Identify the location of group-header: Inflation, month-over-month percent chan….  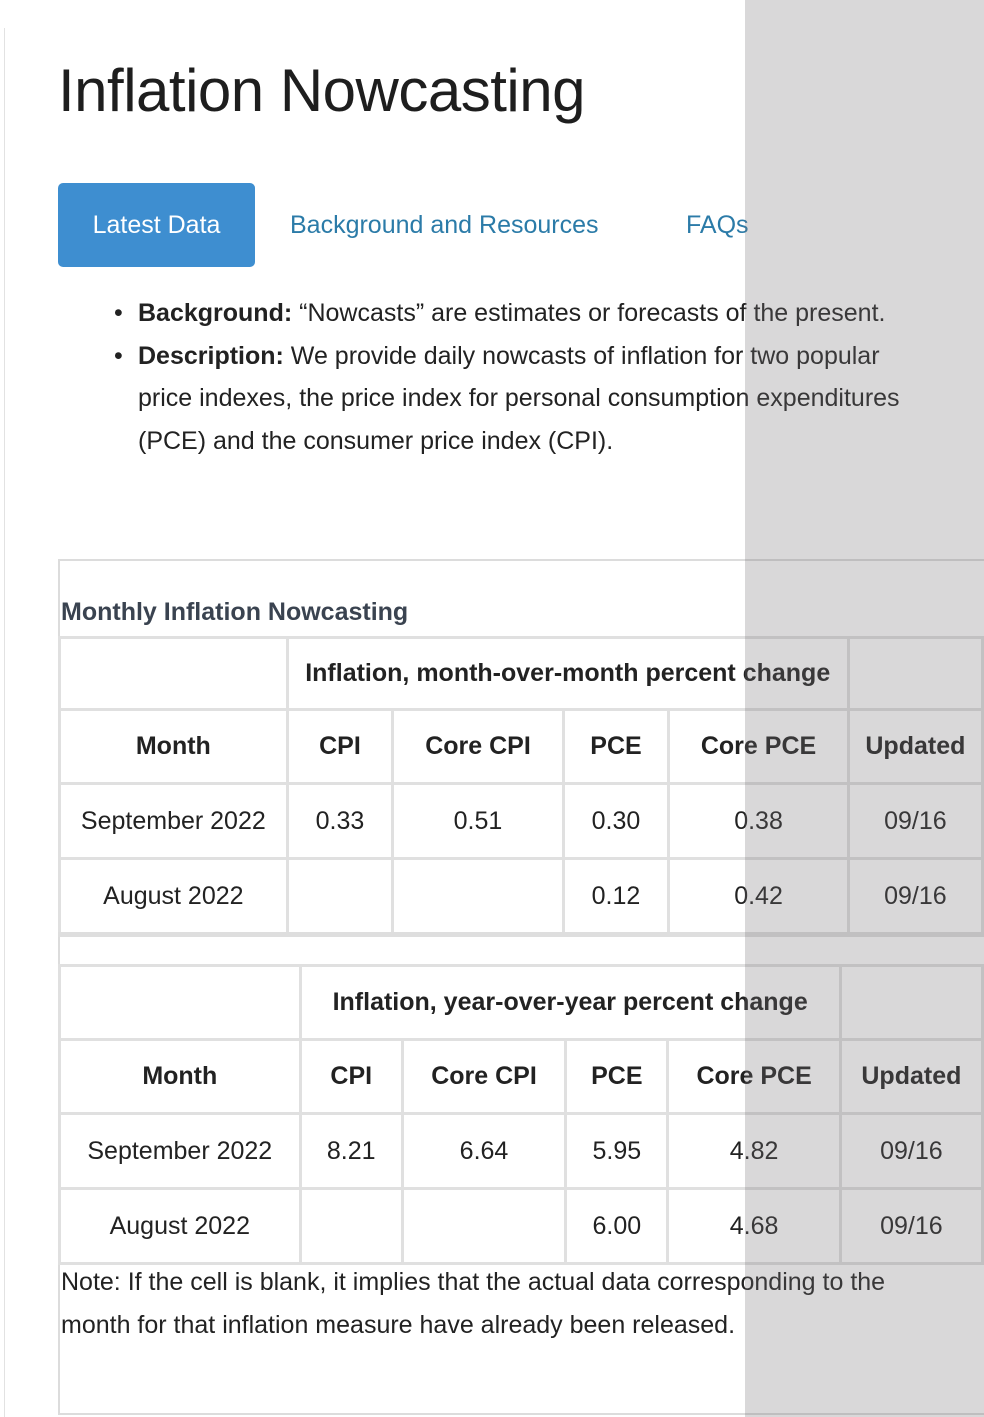
(567, 673).